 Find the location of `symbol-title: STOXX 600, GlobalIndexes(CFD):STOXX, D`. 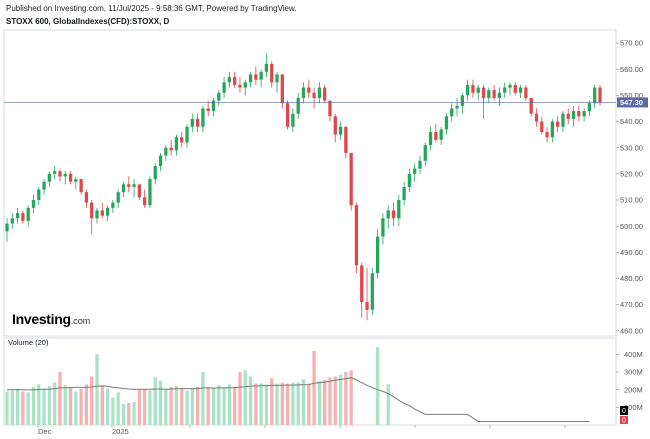

symbol-title: STOXX 600, GlobalIndexes(CFD):STOXX, D is located at coordinates (88, 21).